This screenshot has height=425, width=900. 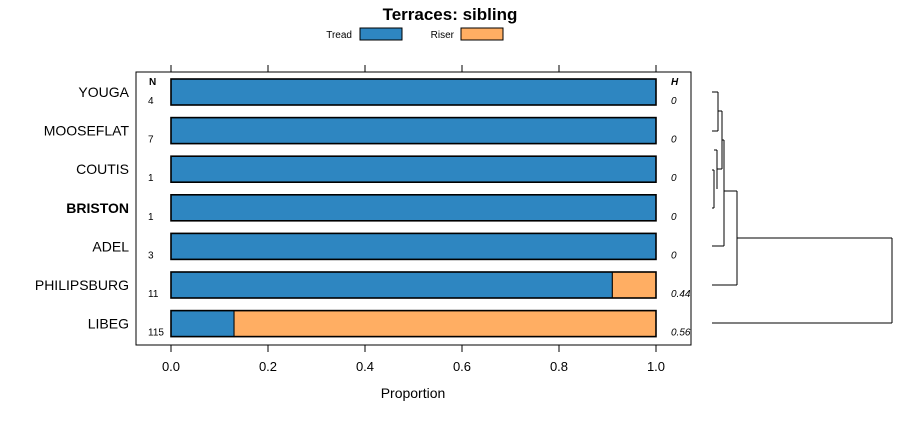 I want to click on legend-swatch-riser, so click(x=482, y=34).